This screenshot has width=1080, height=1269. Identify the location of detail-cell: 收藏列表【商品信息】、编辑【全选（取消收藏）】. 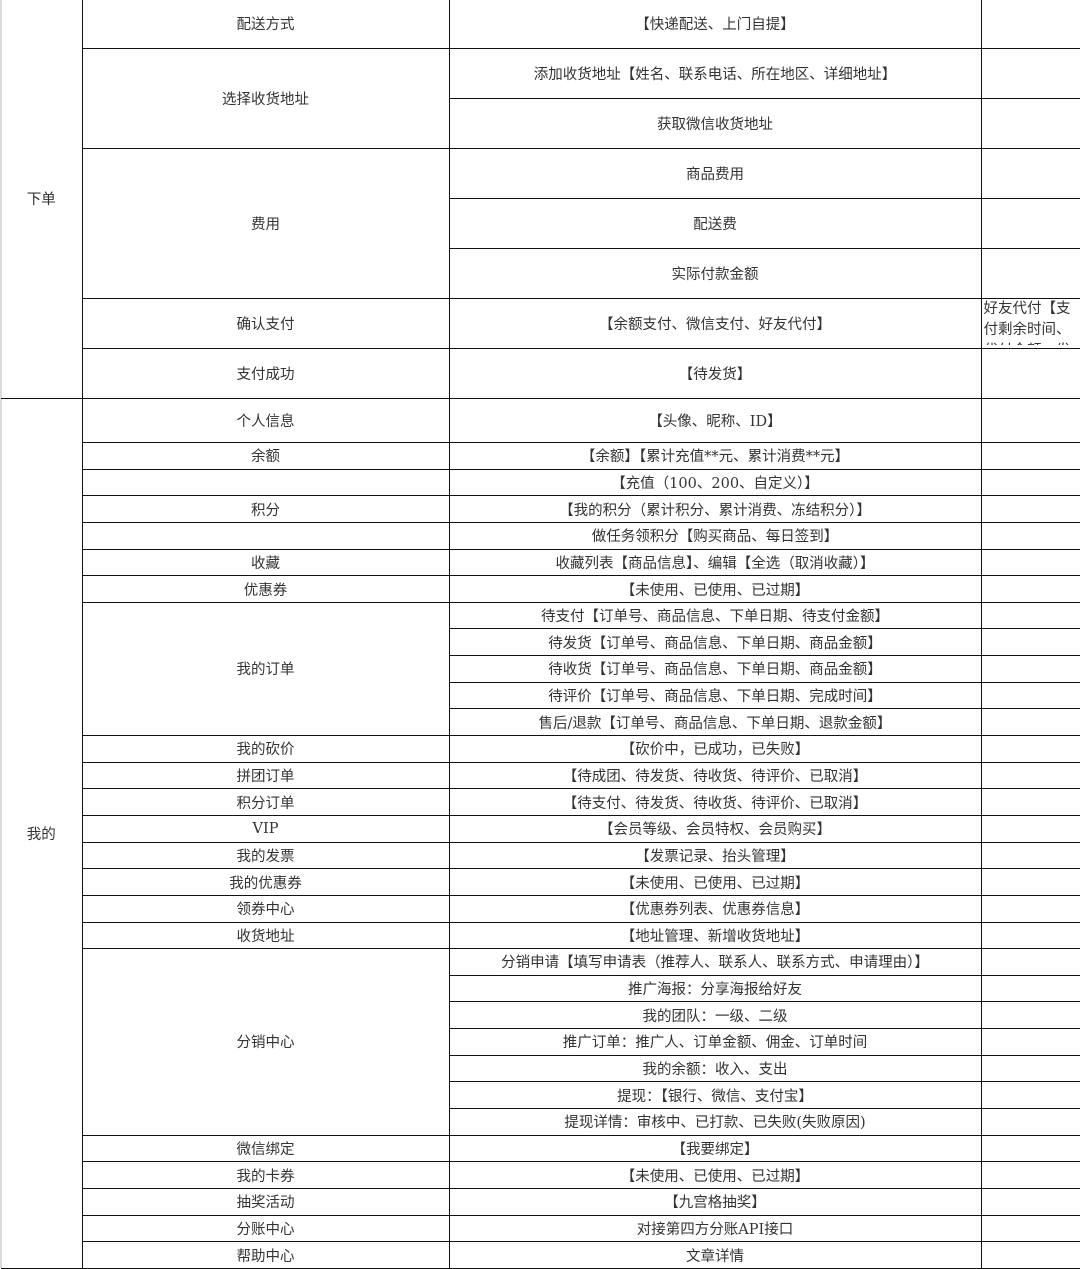
(715, 562).